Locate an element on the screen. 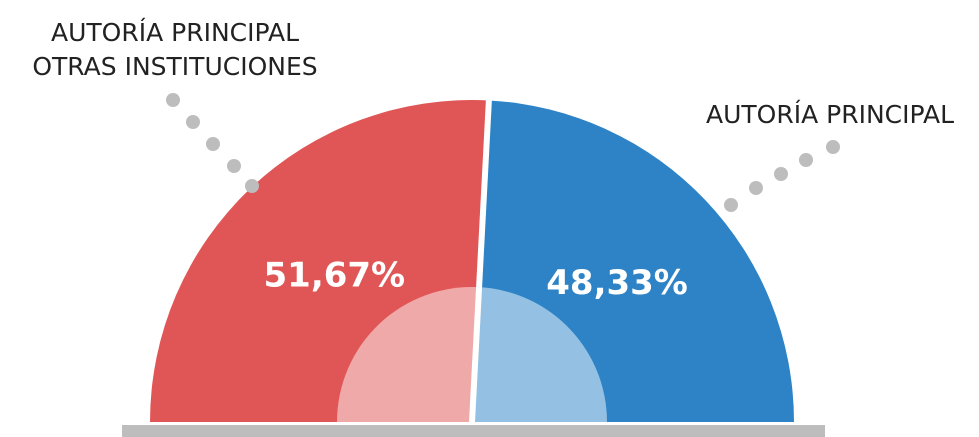 This screenshot has width=979, height=437. base-bar is located at coordinates (473, 431).